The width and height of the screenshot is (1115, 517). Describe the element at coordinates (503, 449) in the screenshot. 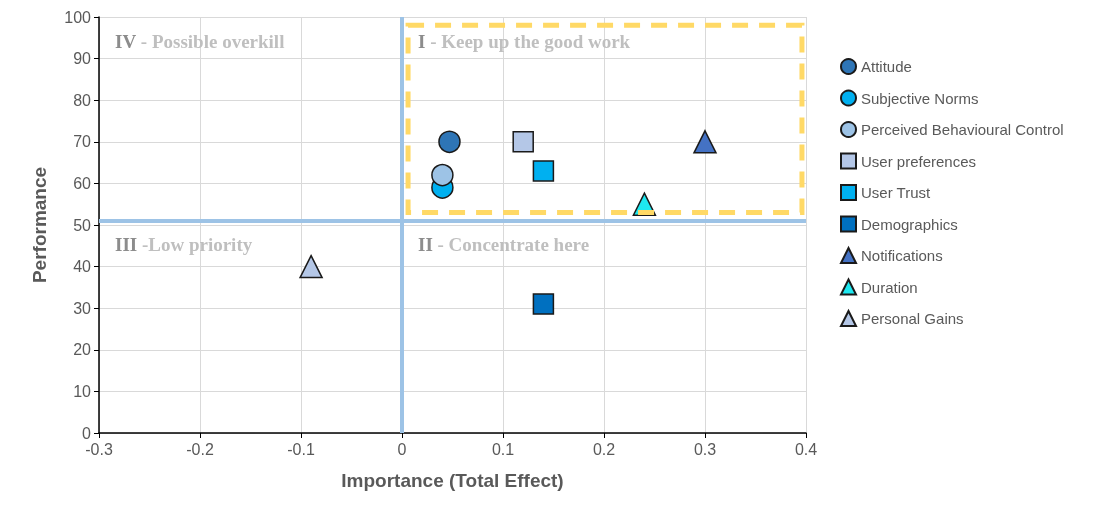

I see `x-tick-label: 0.1` at that location.